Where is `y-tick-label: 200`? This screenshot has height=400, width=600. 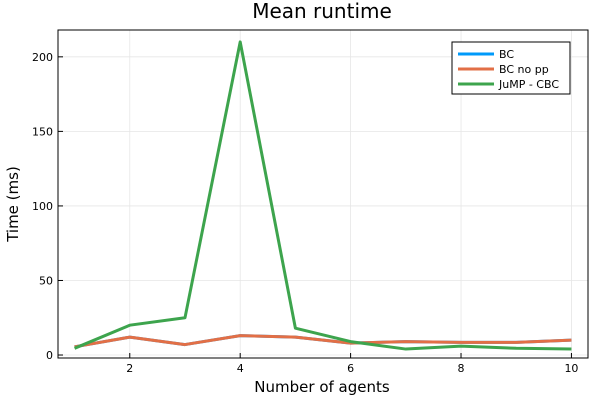 y-tick-label: 200 is located at coordinates (42, 57).